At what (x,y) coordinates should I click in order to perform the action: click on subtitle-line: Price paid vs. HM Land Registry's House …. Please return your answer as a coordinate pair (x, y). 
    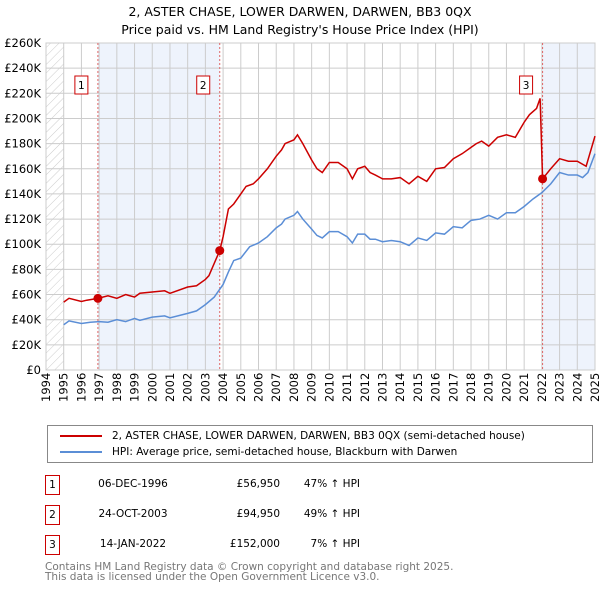
    Looking at the image, I should click on (300, 29).